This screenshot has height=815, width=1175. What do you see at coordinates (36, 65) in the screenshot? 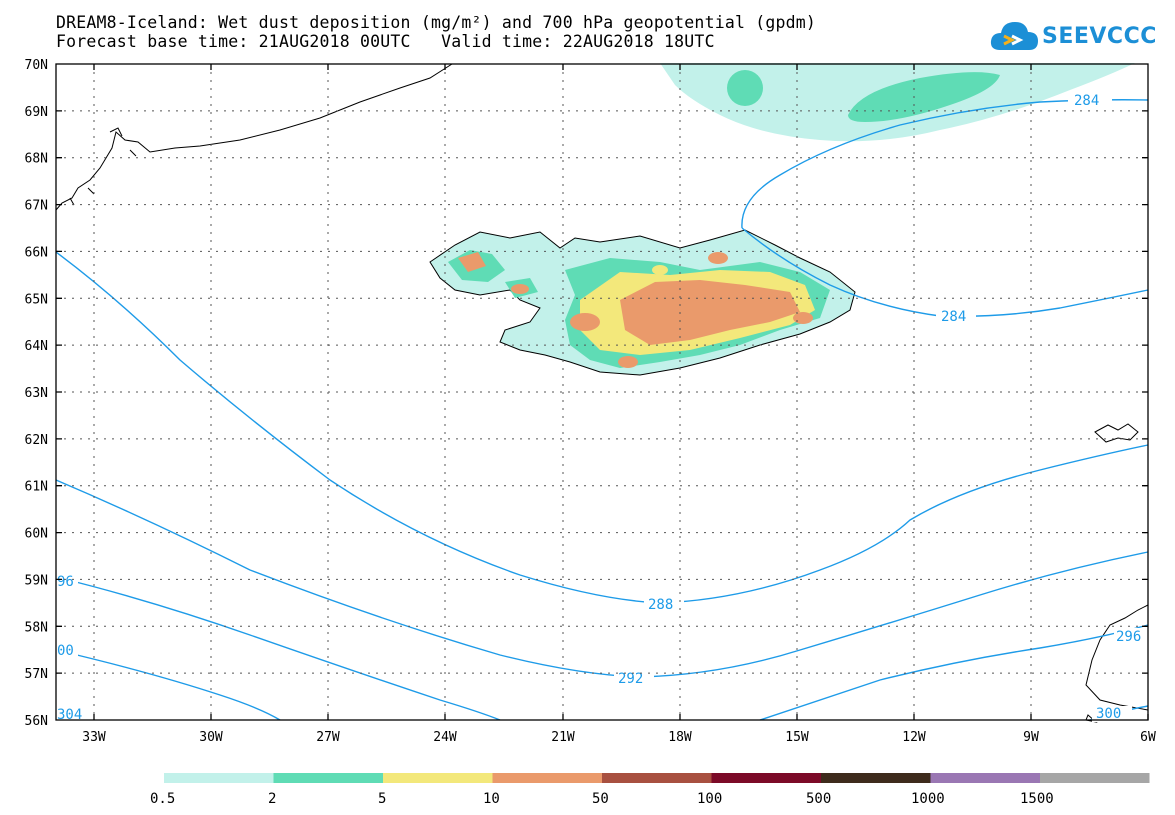
I see `lat-label-70n: 70N` at bounding box center [36, 65].